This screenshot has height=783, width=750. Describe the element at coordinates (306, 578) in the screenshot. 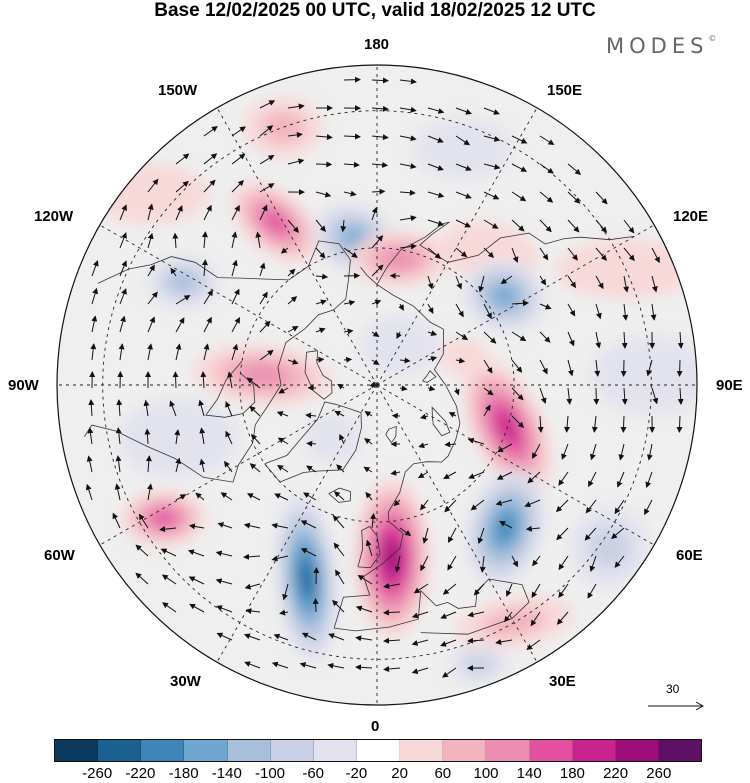

I see `negative-anomaly-contour` at that location.